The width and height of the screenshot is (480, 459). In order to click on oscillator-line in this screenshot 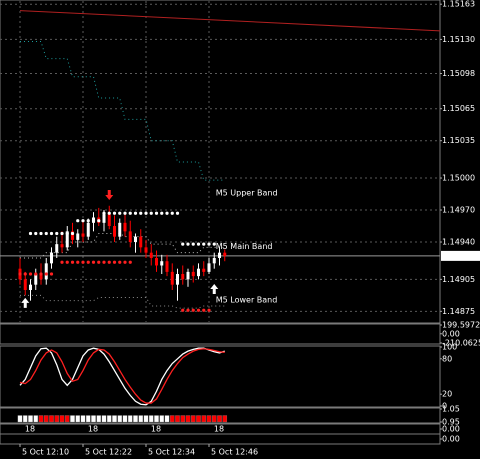, I will do `click(122, 376)`.